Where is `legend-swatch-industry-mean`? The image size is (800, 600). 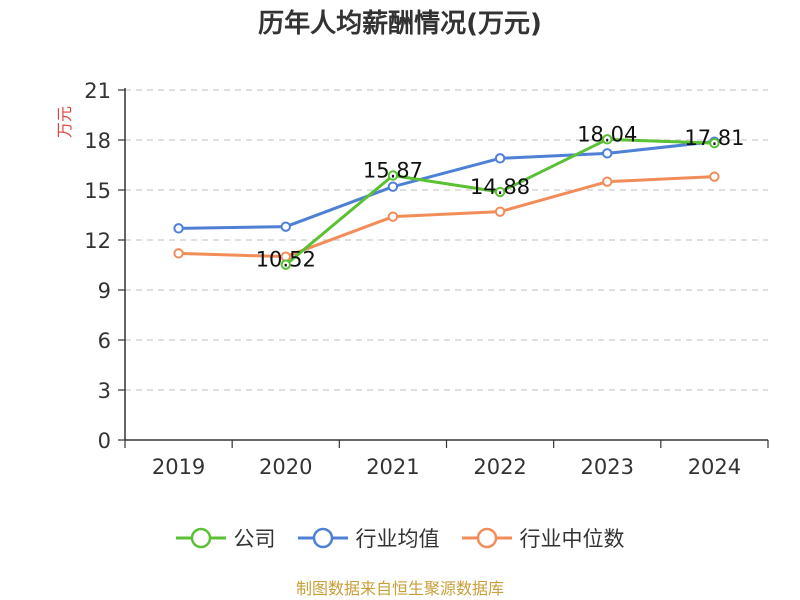 legend-swatch-industry-mean is located at coordinates (322, 538).